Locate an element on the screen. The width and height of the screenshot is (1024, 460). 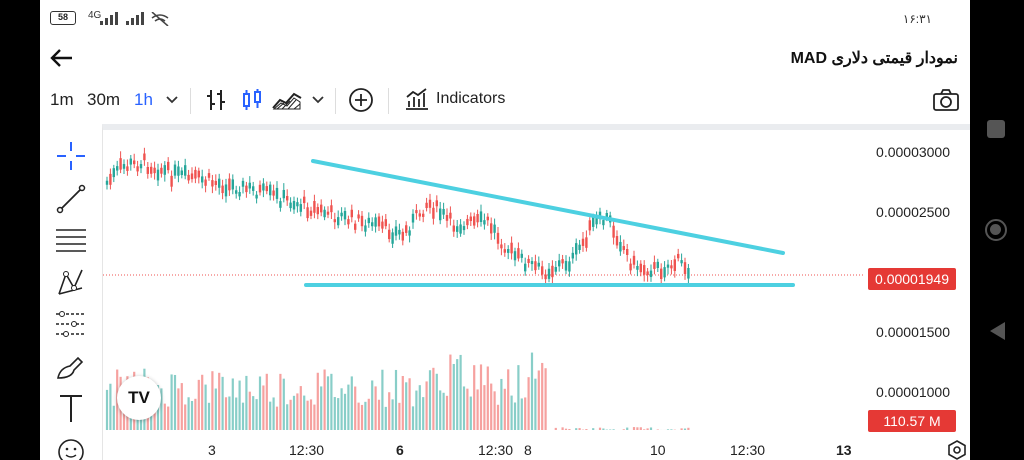
tradingview-logo: TV is located at coordinates (139, 398).